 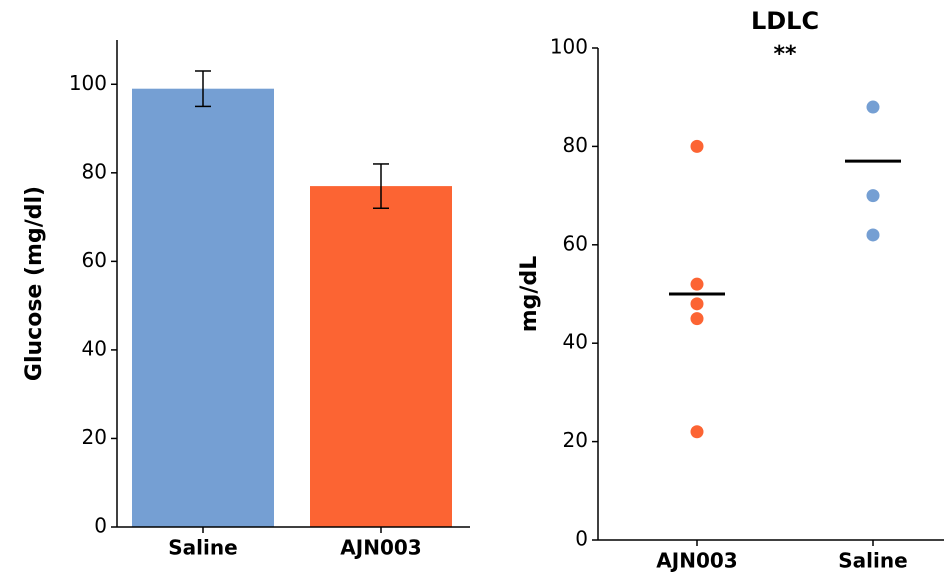 What do you see at coordinates (34, 283) in the screenshot?
I see `y-axis-label: Glucose (mg/dl)` at bounding box center [34, 283].